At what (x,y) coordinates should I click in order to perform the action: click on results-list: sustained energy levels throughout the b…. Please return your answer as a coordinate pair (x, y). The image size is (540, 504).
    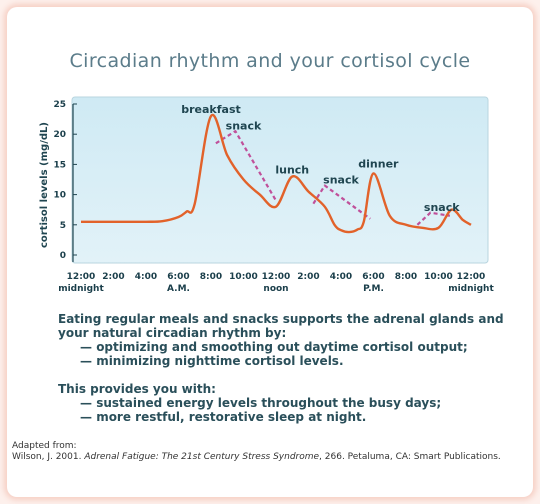
    Looking at the image, I should click on (293, 410).